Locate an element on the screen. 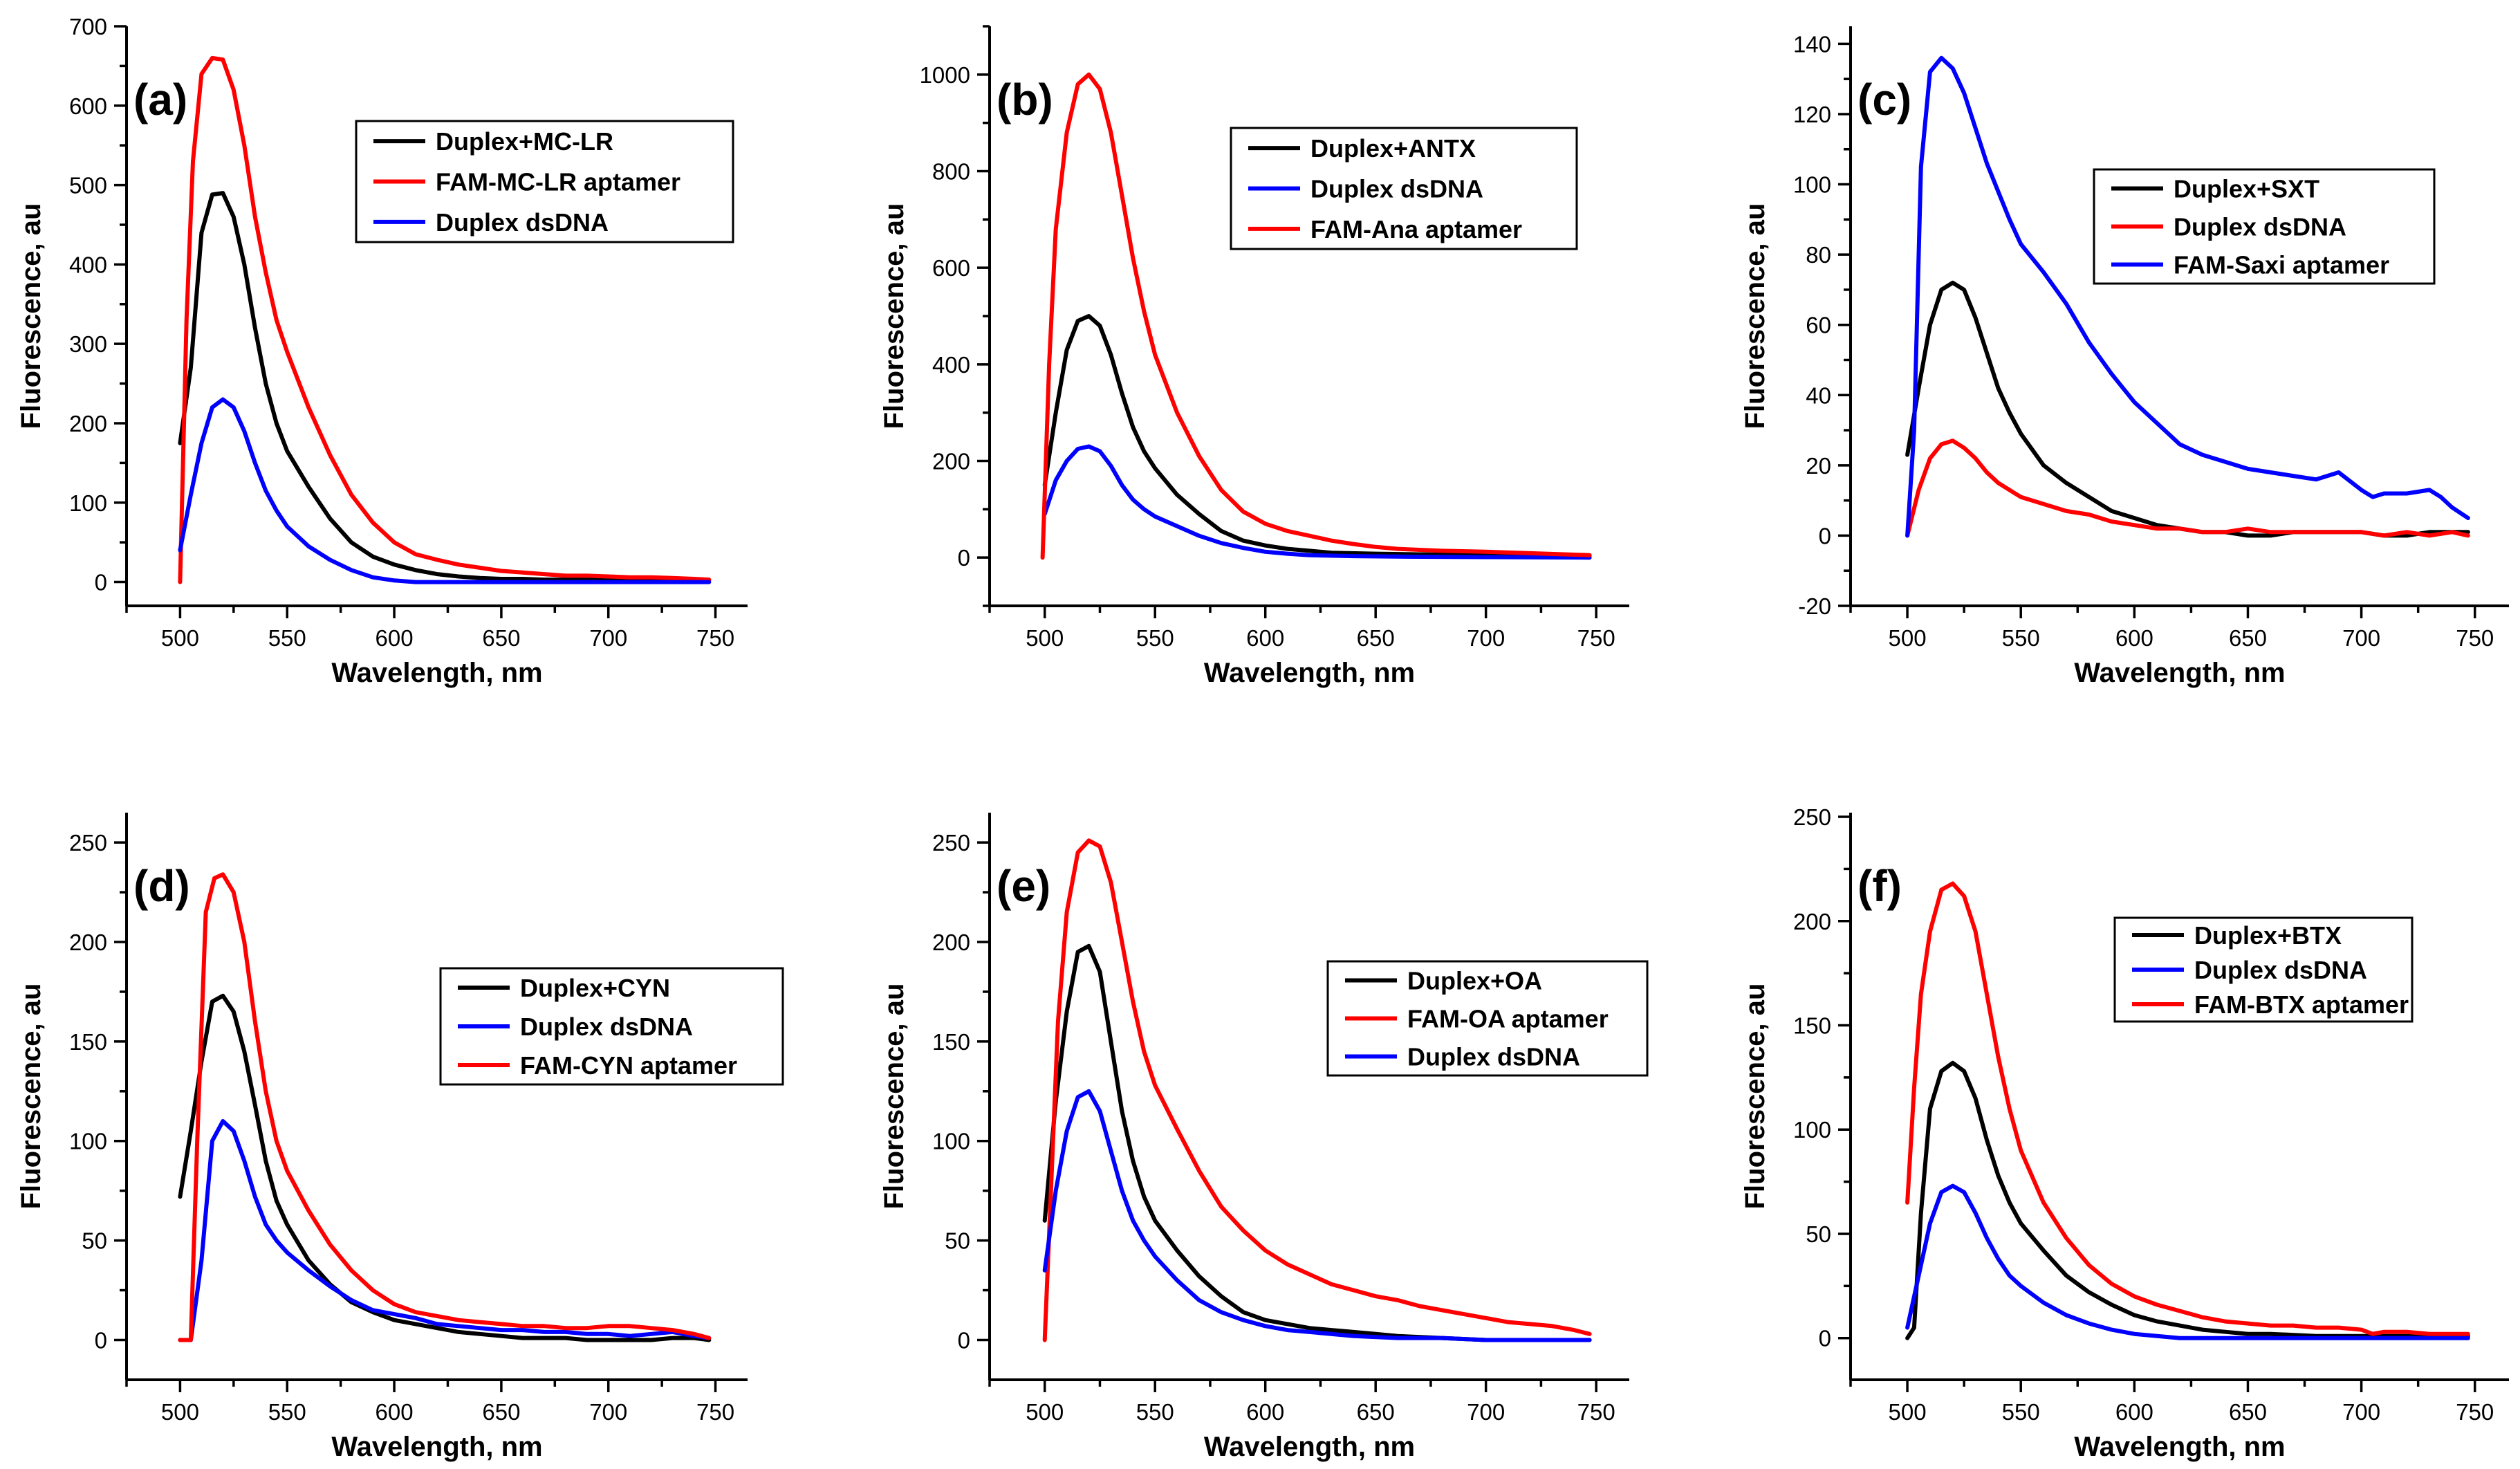  legend-entry: FAM-OA aptamer is located at coordinates (1508, 1019).